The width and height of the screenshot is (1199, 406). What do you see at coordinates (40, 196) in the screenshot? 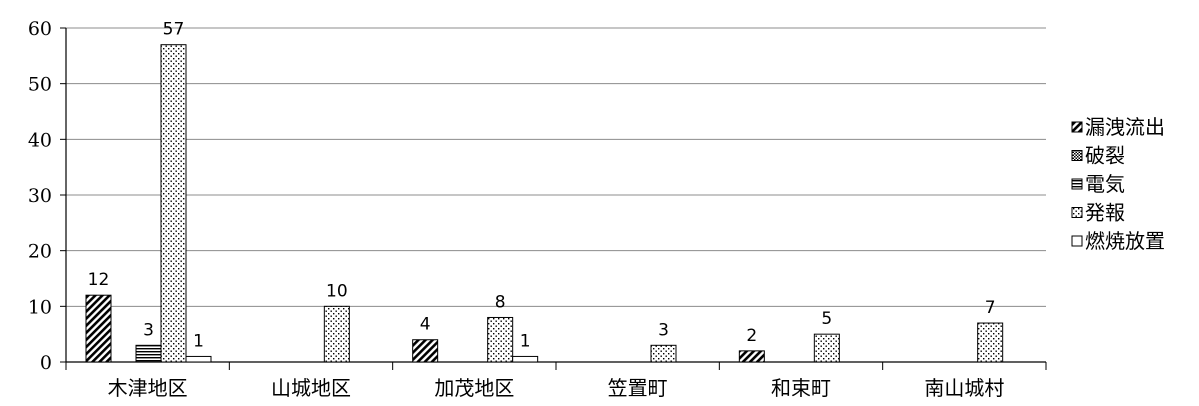
I see `y-tick-label: 30` at bounding box center [40, 196].